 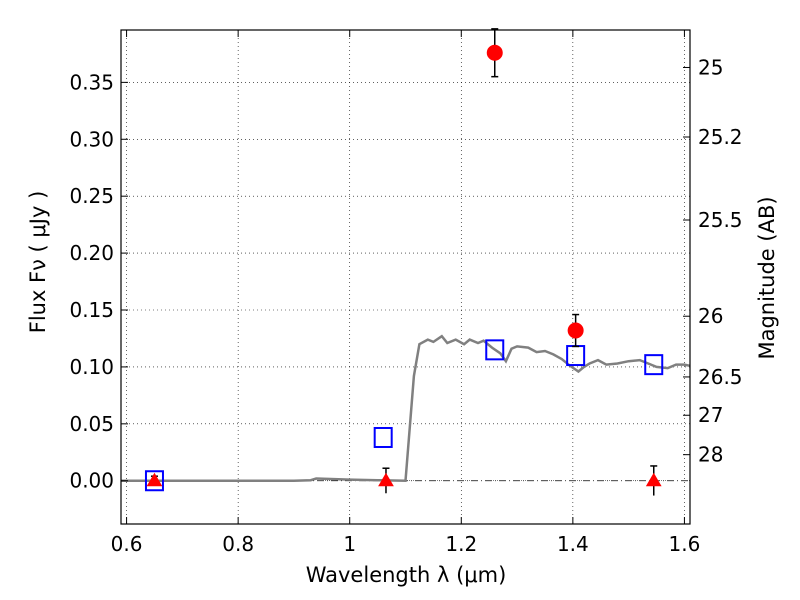 I want to click on x-tick-label: 0.6, so click(x=127, y=544).